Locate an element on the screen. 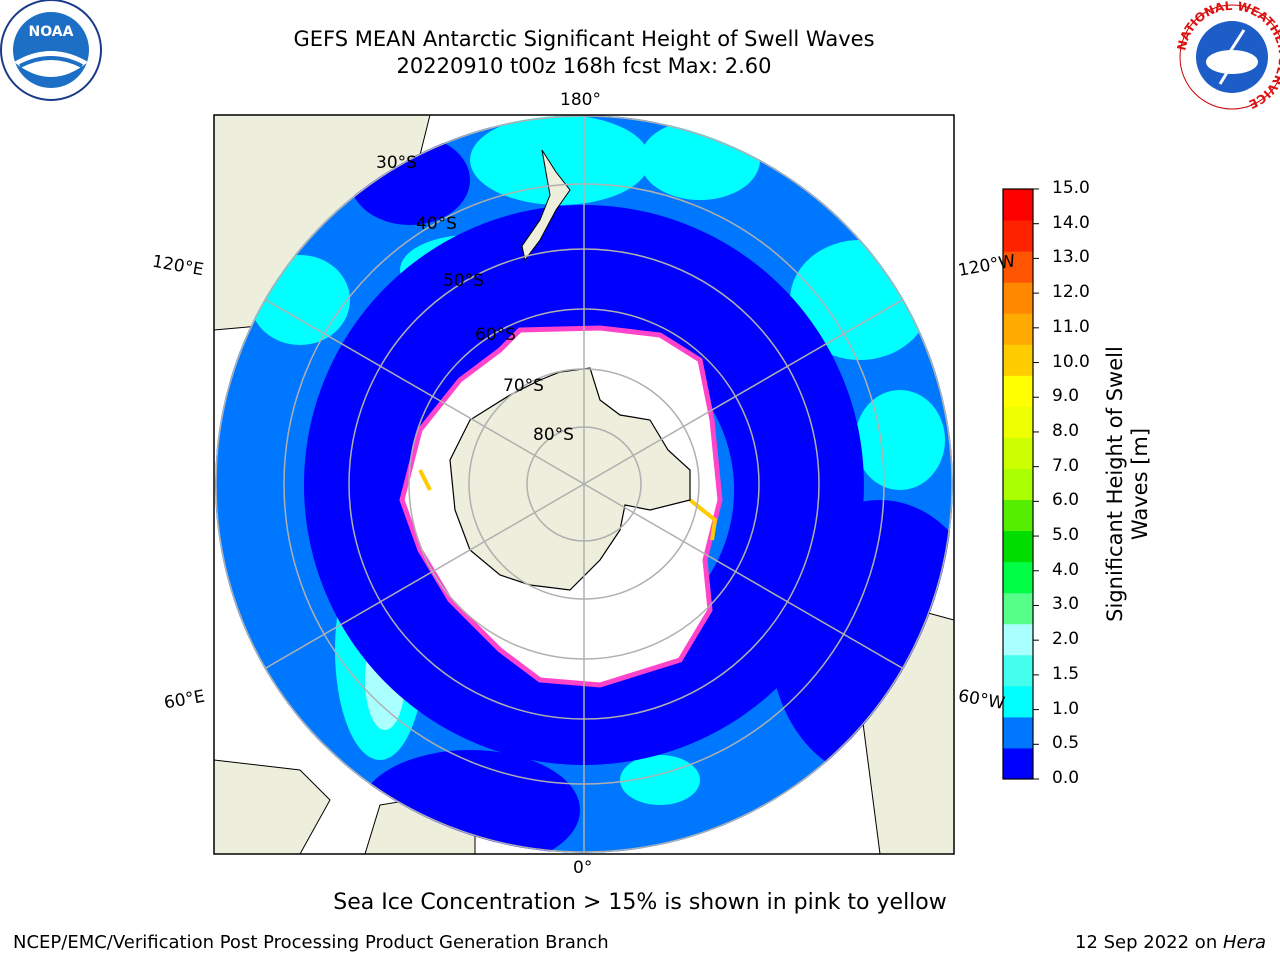 The width and height of the screenshot is (1280, 960). colorbar-tick-label: 9.0 is located at coordinates (1066, 396).